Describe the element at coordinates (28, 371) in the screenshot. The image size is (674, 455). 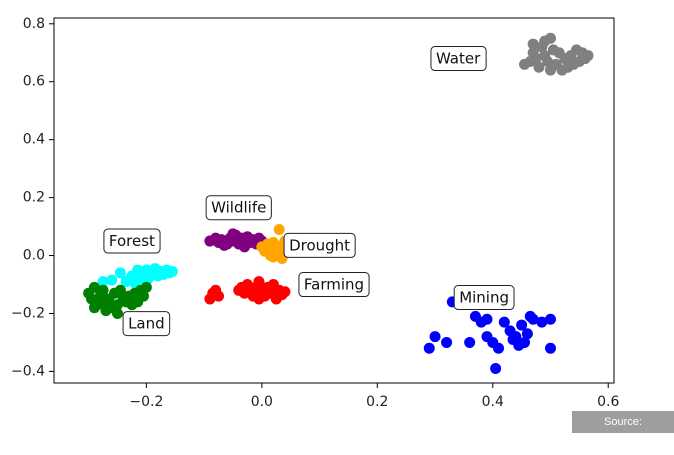
I see `y-tick-label: −0.4` at that location.